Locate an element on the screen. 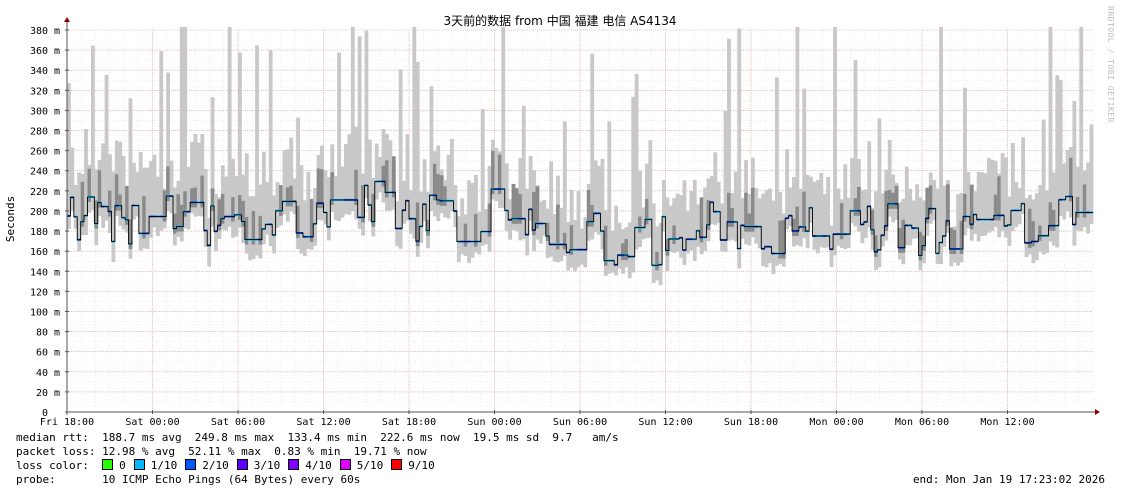  x-tick-label: Sun 12:00 is located at coordinates (665, 422).